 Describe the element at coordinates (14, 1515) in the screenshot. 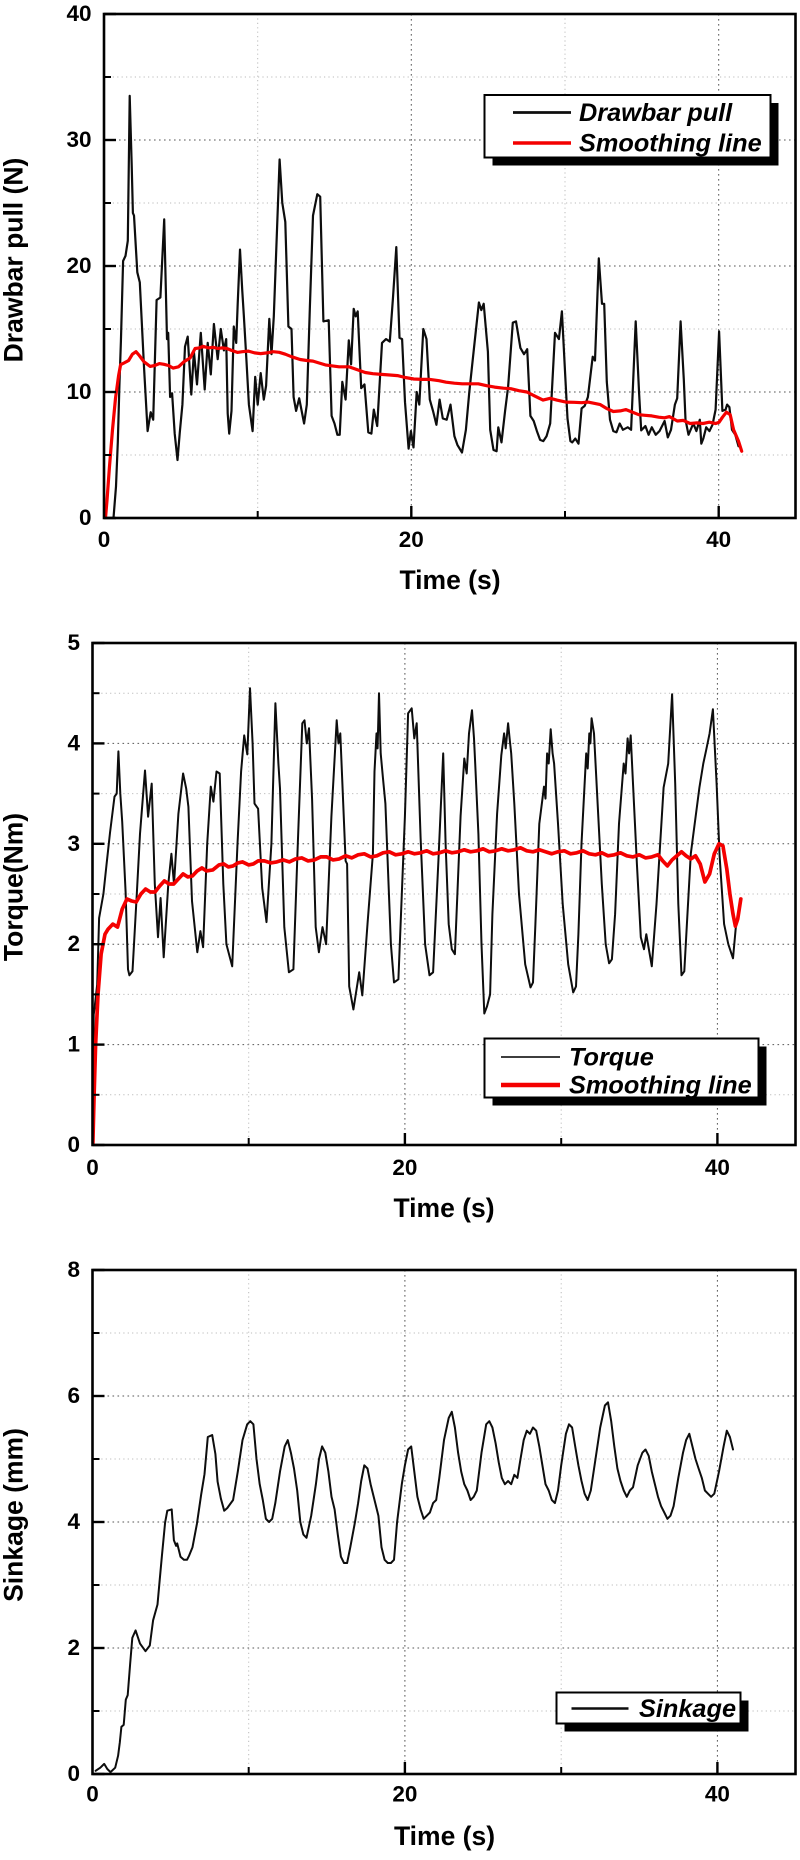

I see `svg-text: Sinkage (mm)` at that location.